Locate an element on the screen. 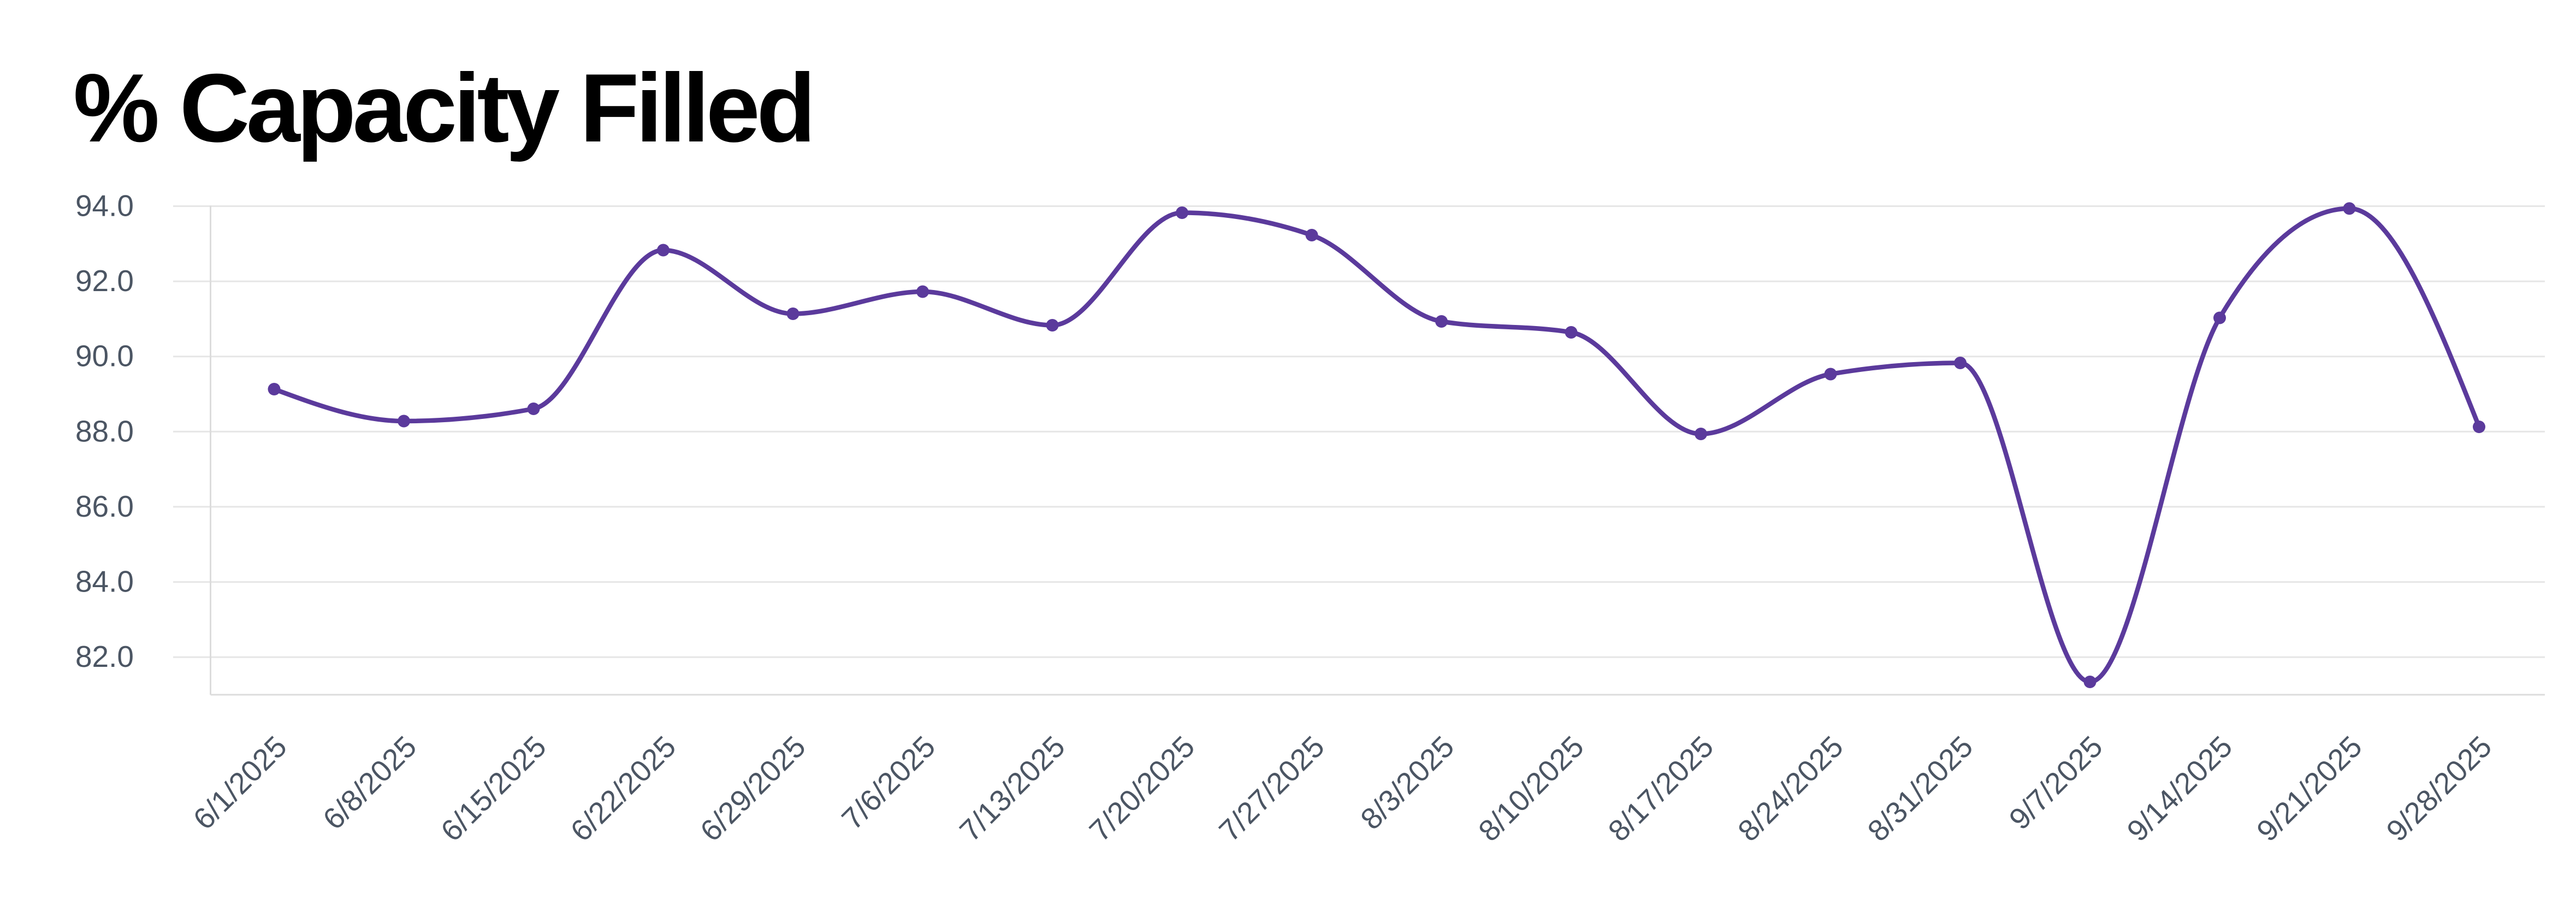 Image resolution: width=2576 pixels, height=917 pixels. svg-text: 92.0 is located at coordinates (104, 281).